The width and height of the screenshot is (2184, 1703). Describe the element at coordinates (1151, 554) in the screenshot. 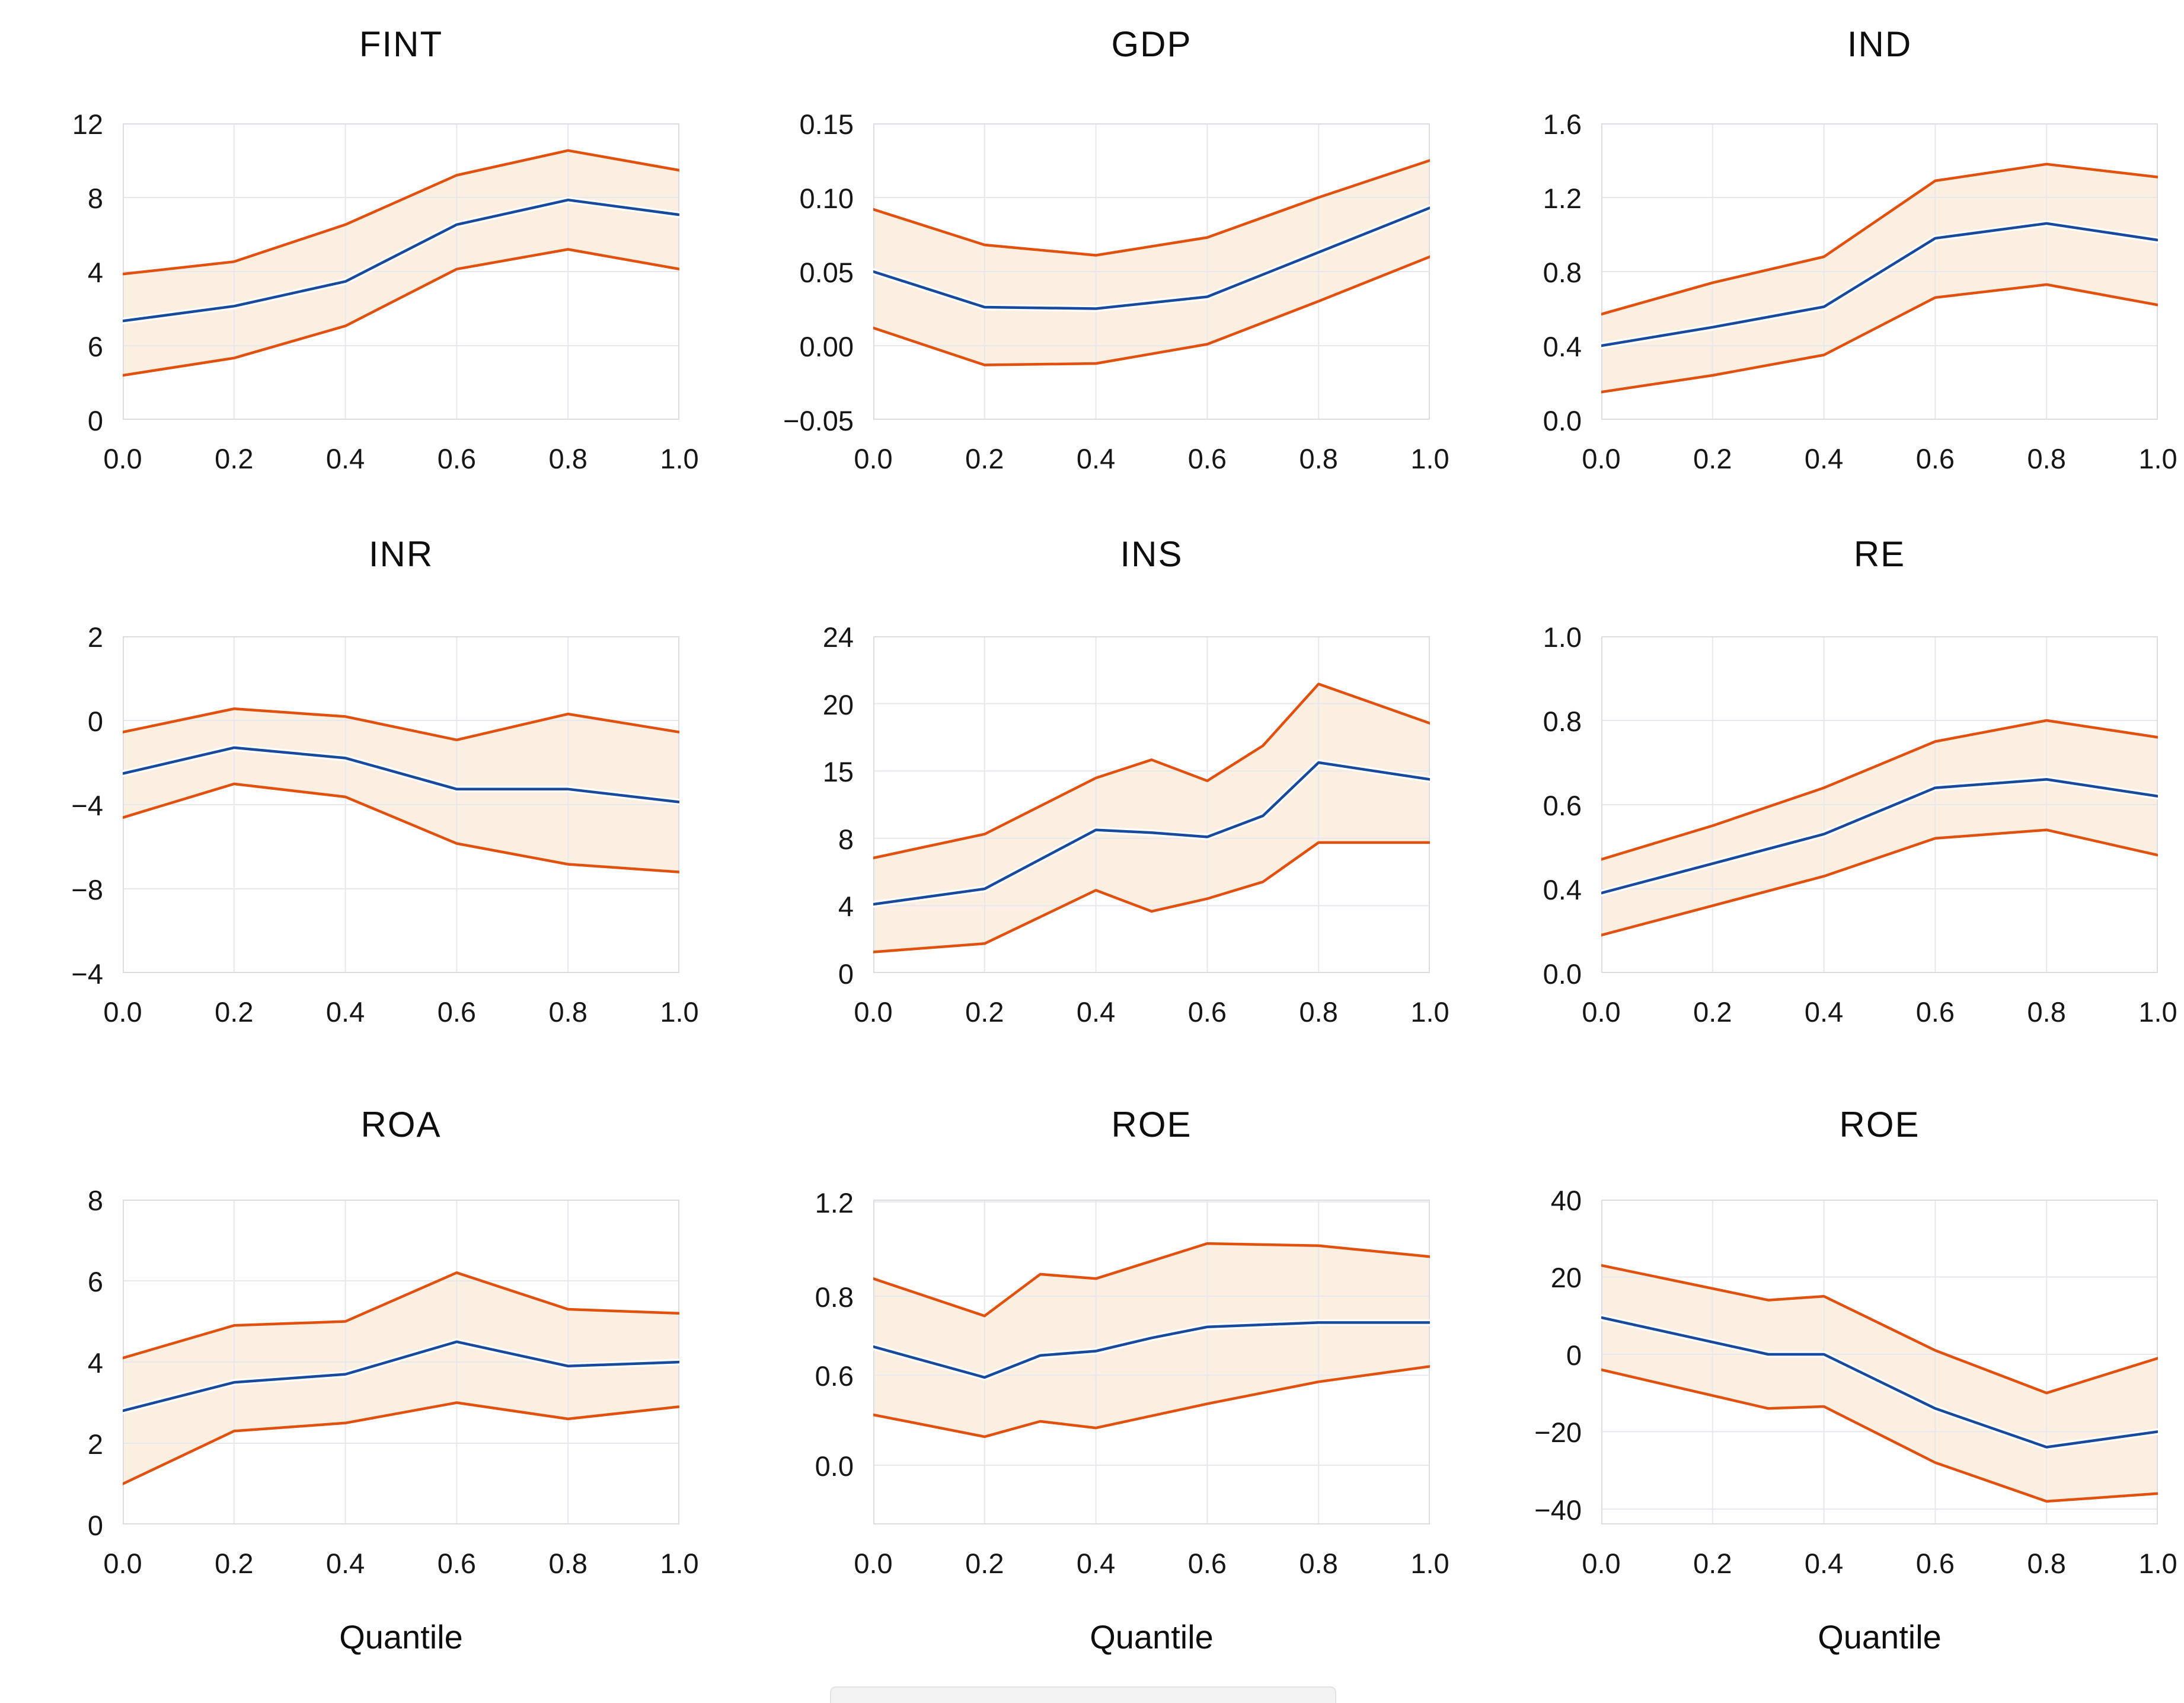

I see `subplot-title: INS` at that location.